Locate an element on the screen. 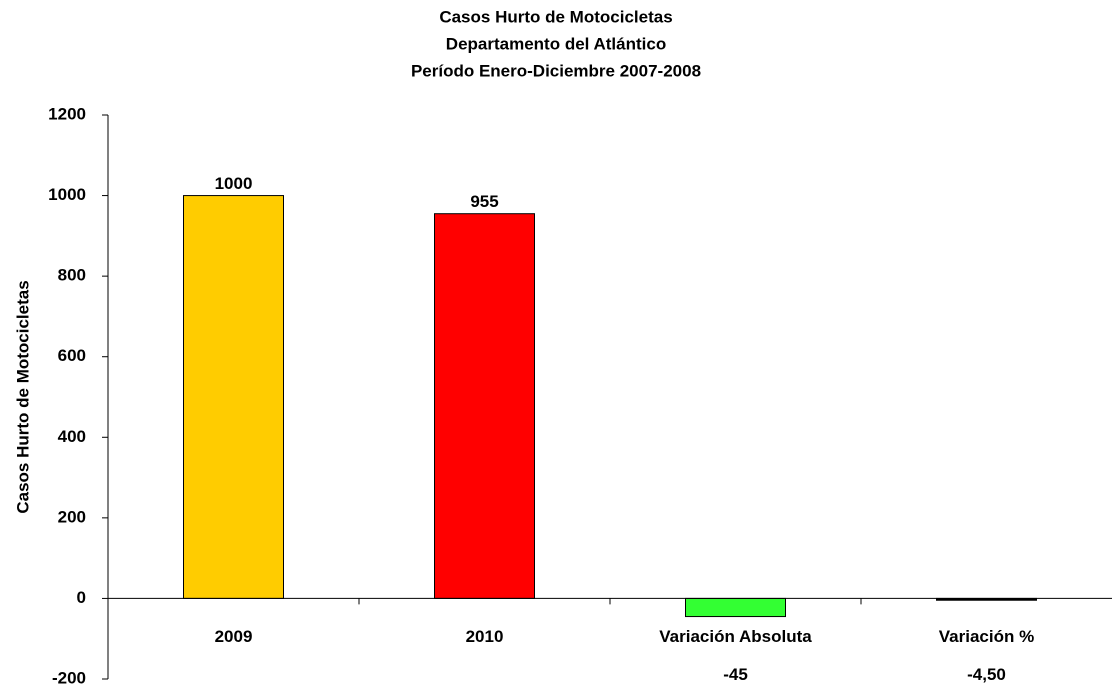  data-label: 955 is located at coordinates (484, 201).